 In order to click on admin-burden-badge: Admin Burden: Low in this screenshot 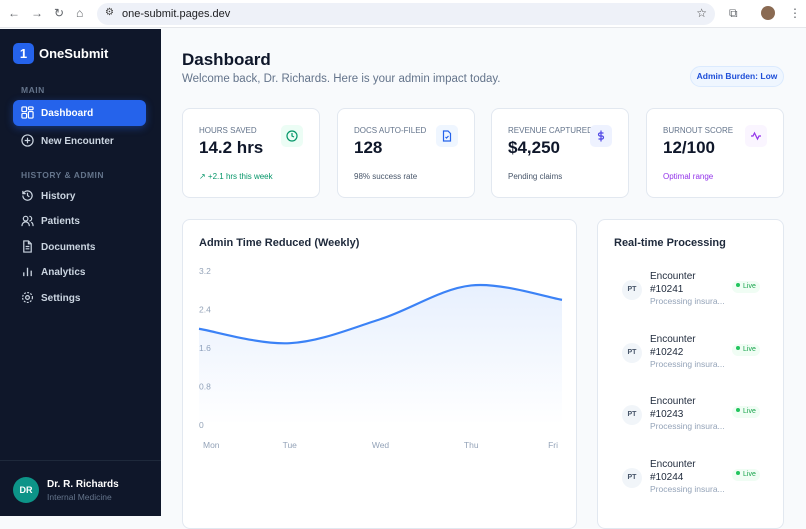, I will do `click(737, 76)`.